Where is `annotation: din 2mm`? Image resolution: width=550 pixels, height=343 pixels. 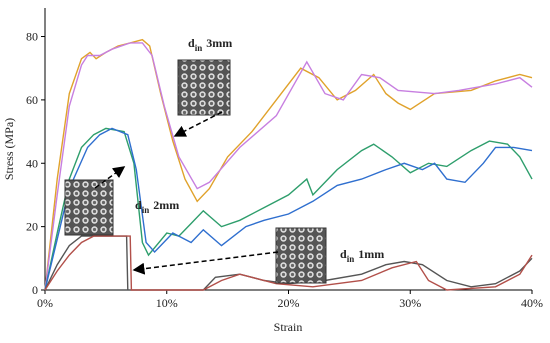 annotation: din 2mm is located at coordinates (157, 206).